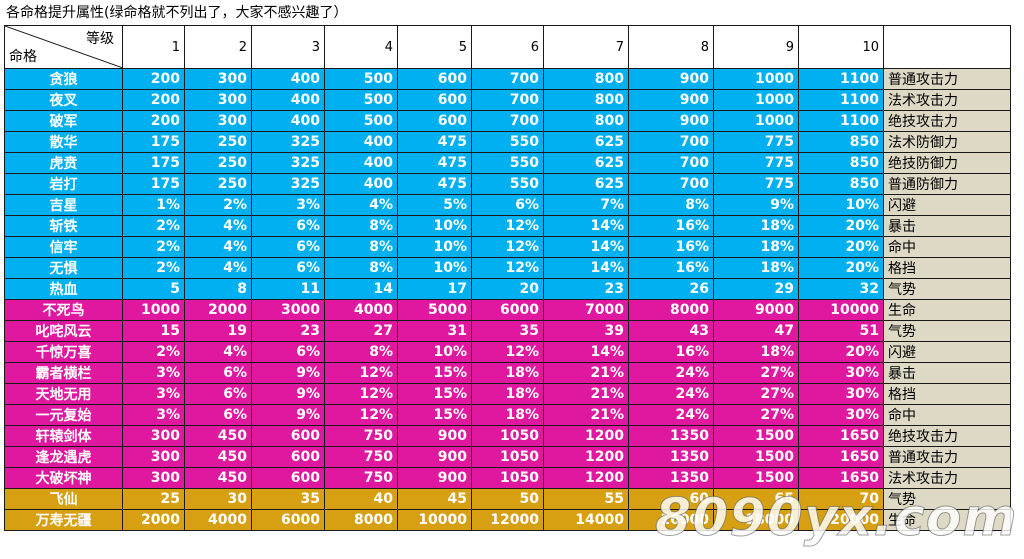  What do you see at coordinates (947, 436) in the screenshot?
I see `attribute-cell: 绝技攻击力` at bounding box center [947, 436].